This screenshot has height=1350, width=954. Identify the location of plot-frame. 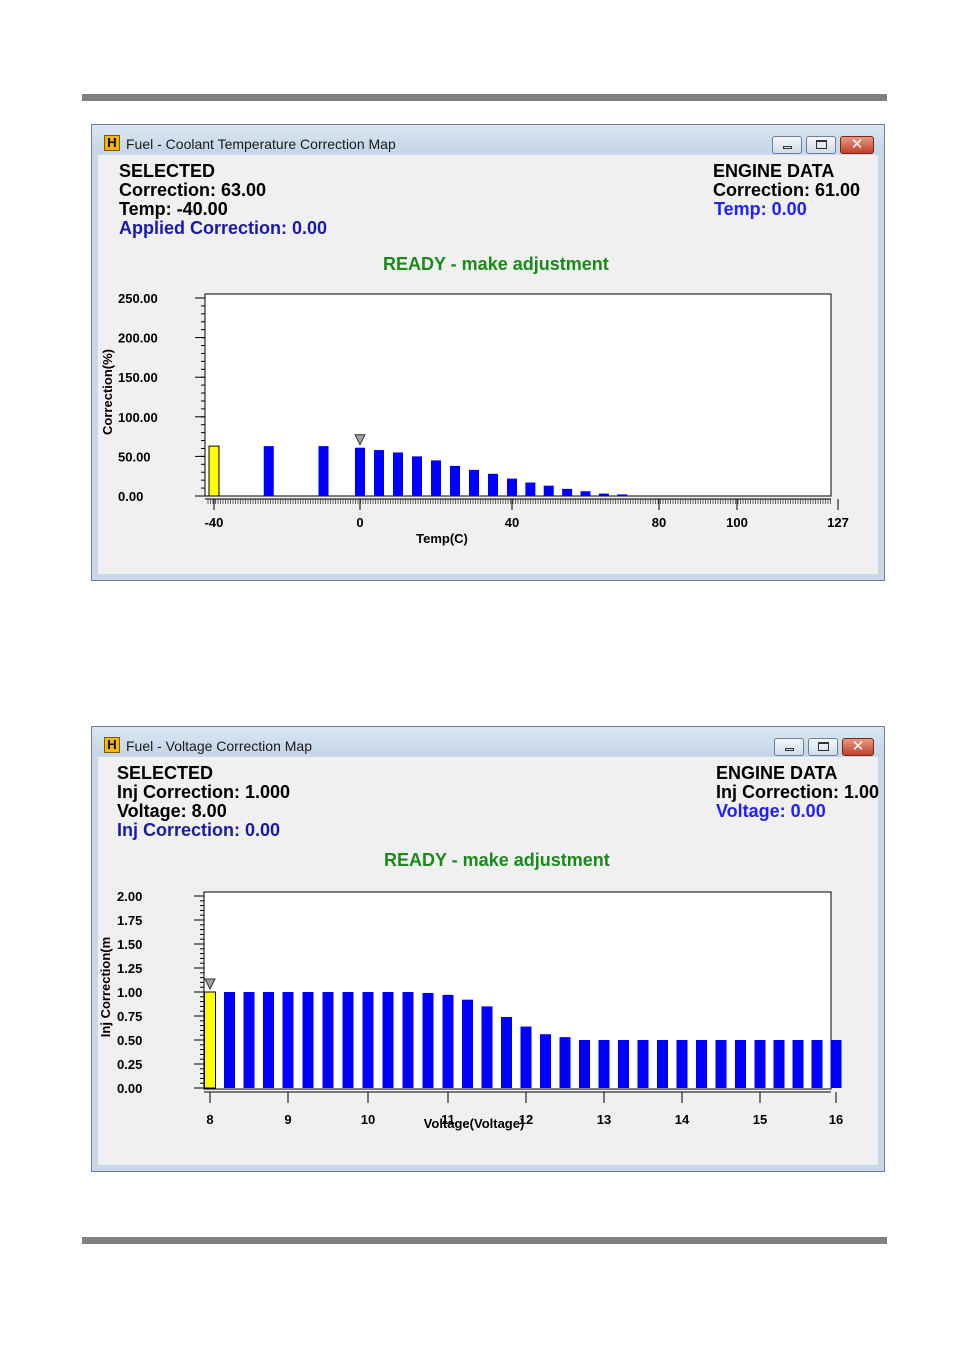
(518, 395).